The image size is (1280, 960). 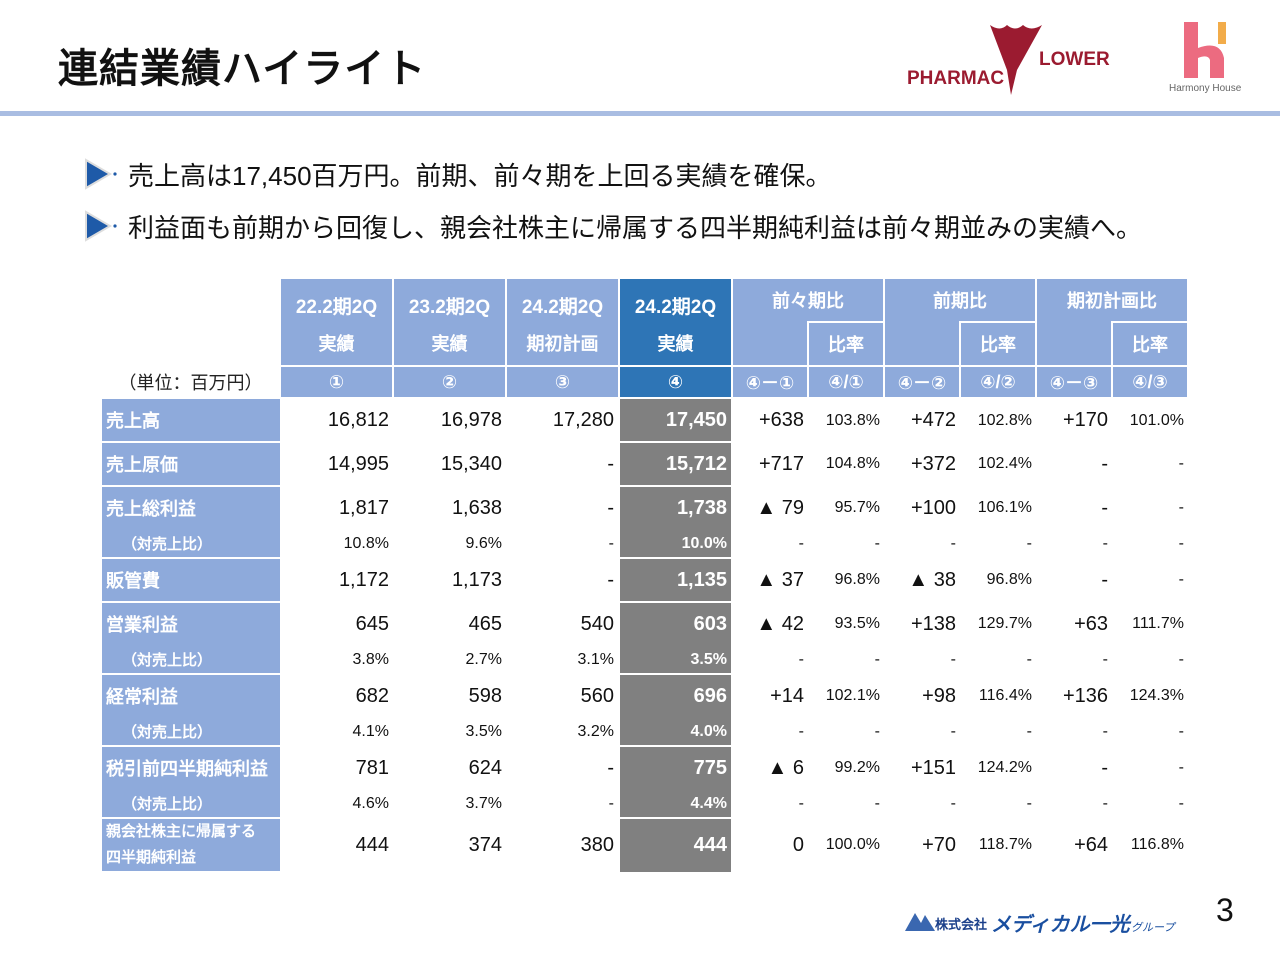 What do you see at coordinates (645, 382) in the screenshot?
I see `marker-row: （単位：百万円） ① ② ③ ④ ④－① ④/① ④－② ④/② ④－③ ④/③` at bounding box center [645, 382].